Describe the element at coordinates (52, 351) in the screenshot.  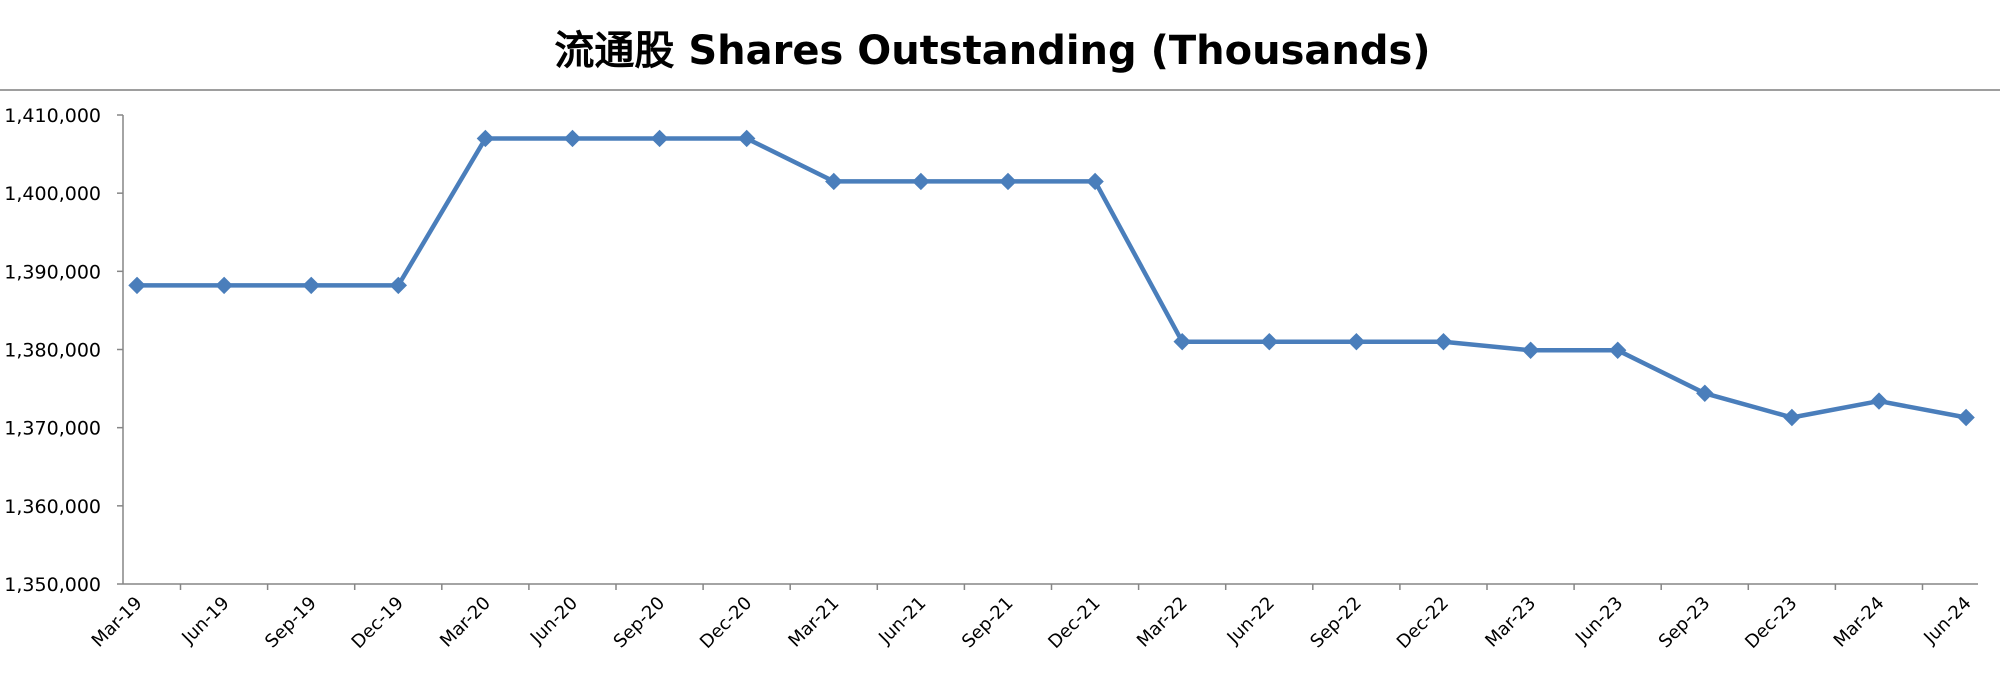
I see `y-tick-label: 1,380,000` at that location.